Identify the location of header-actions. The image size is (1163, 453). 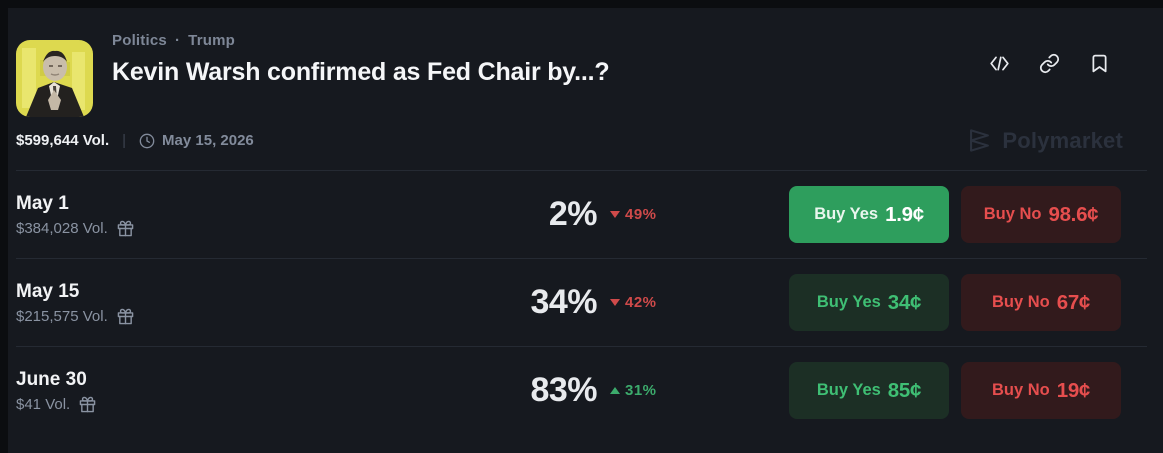
(1049, 63).